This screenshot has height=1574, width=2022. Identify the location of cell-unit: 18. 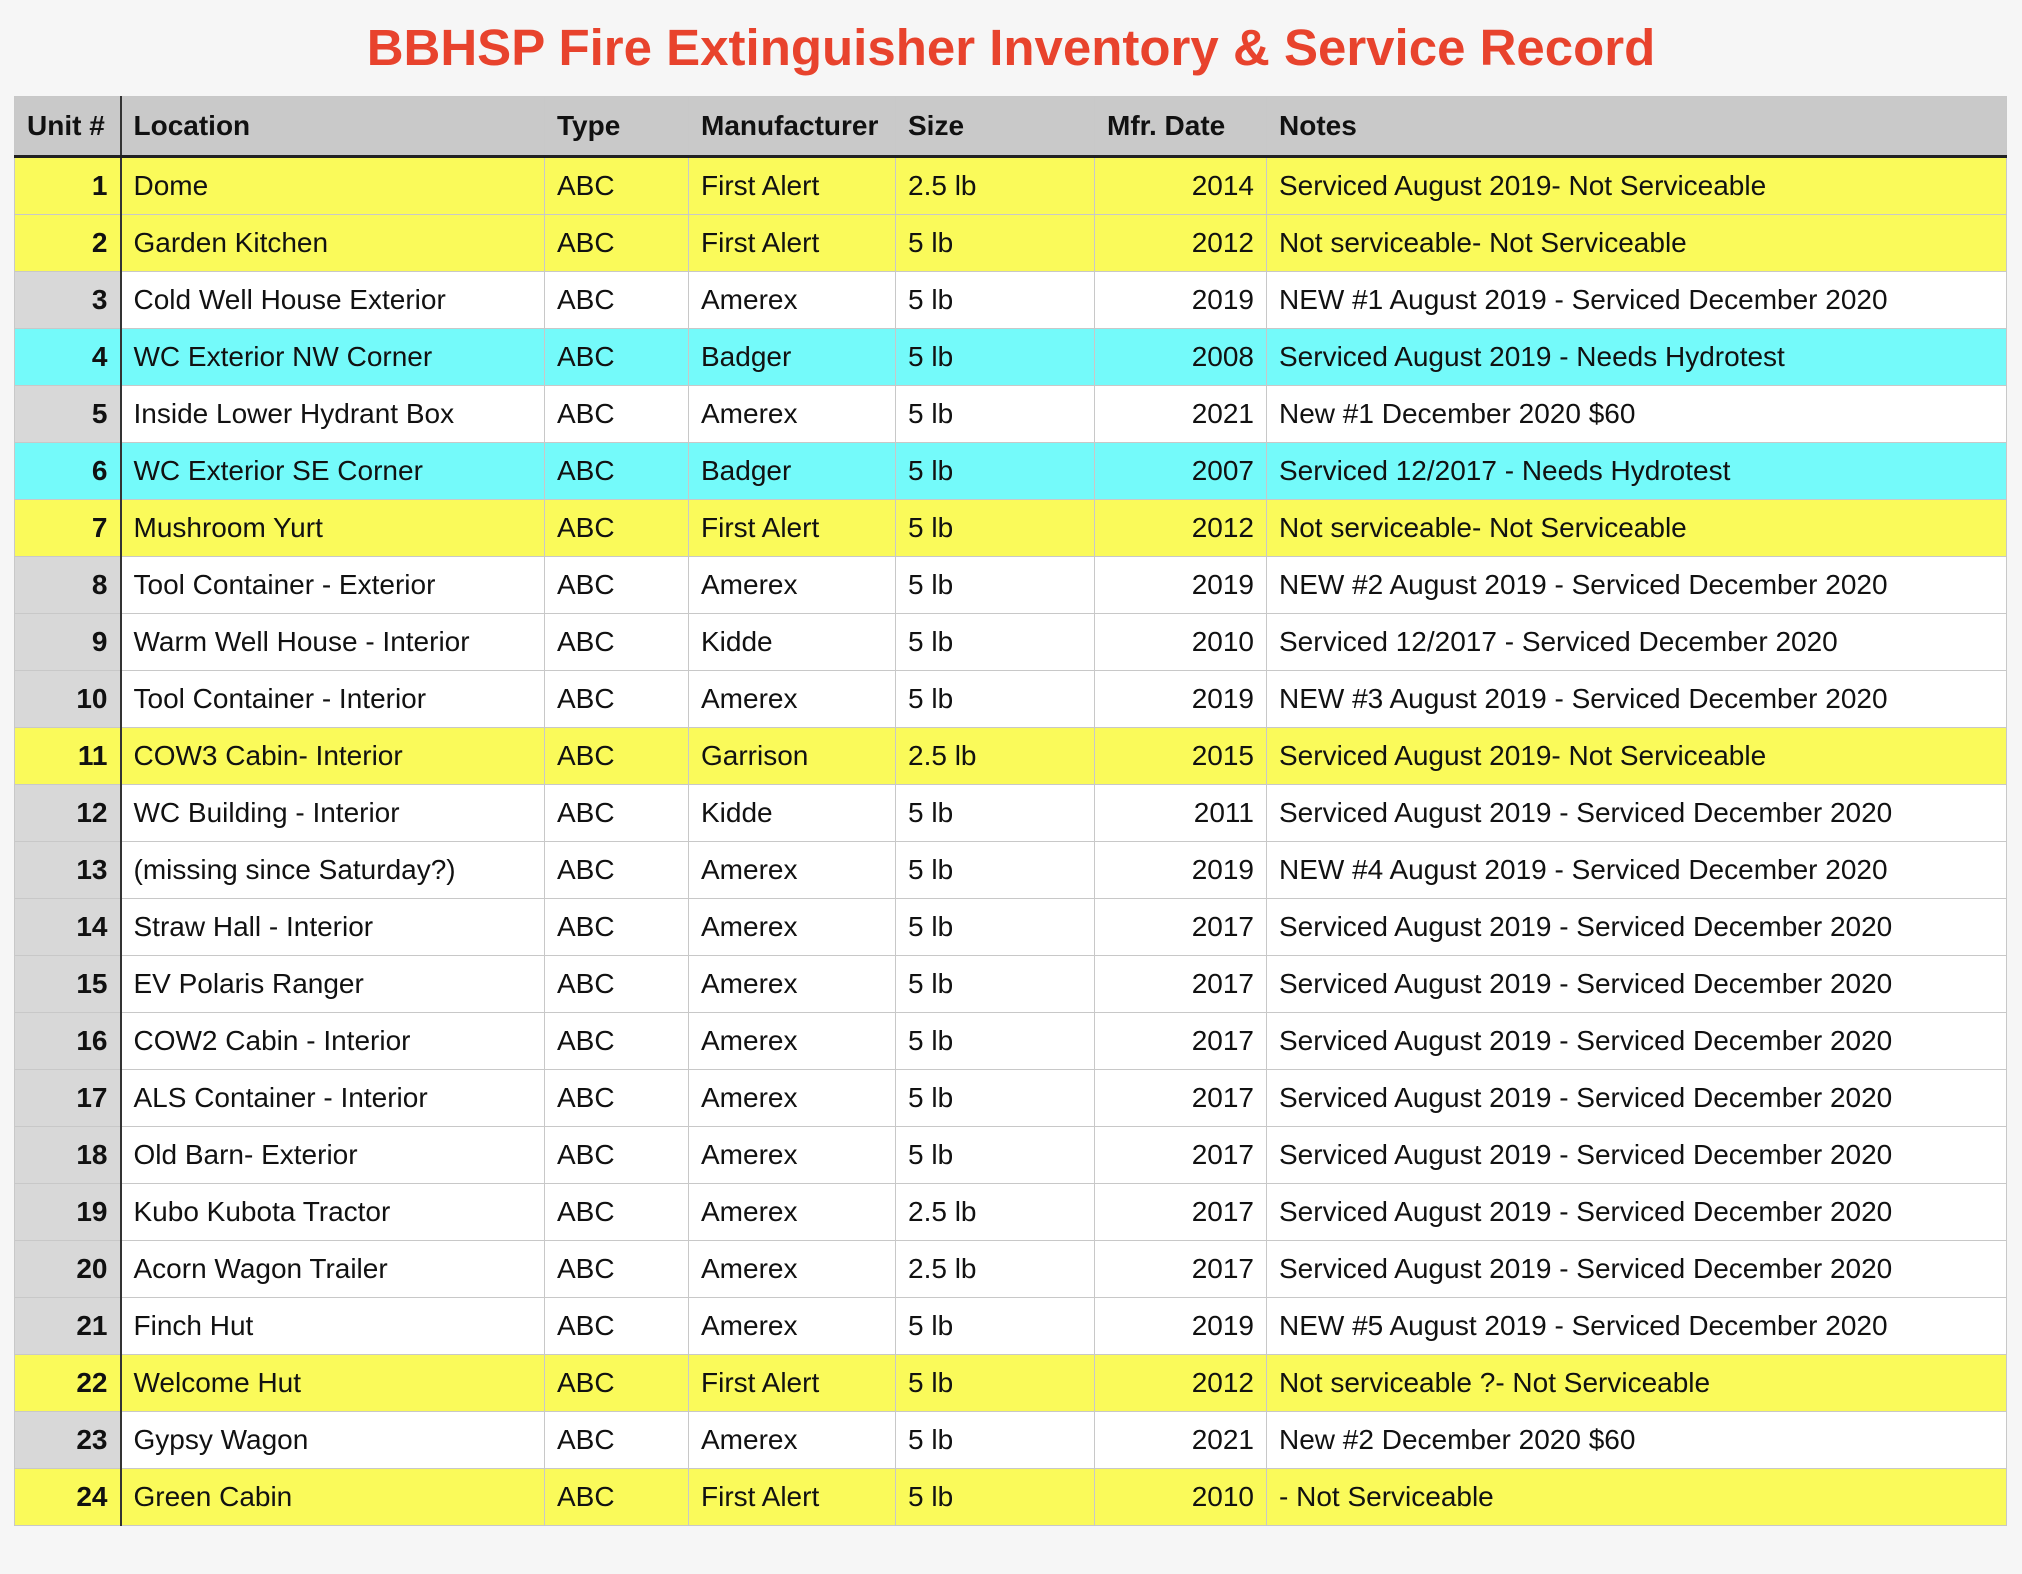
(68, 1155).